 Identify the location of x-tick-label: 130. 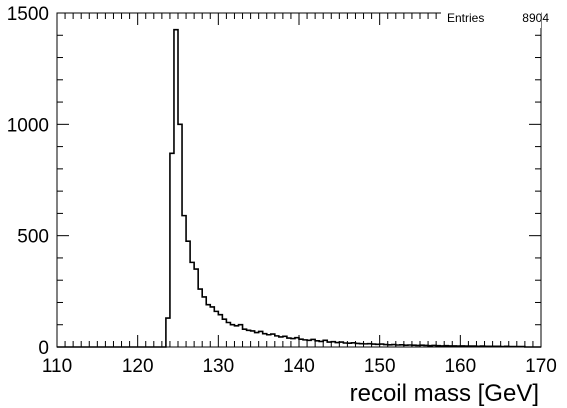
(218, 366).